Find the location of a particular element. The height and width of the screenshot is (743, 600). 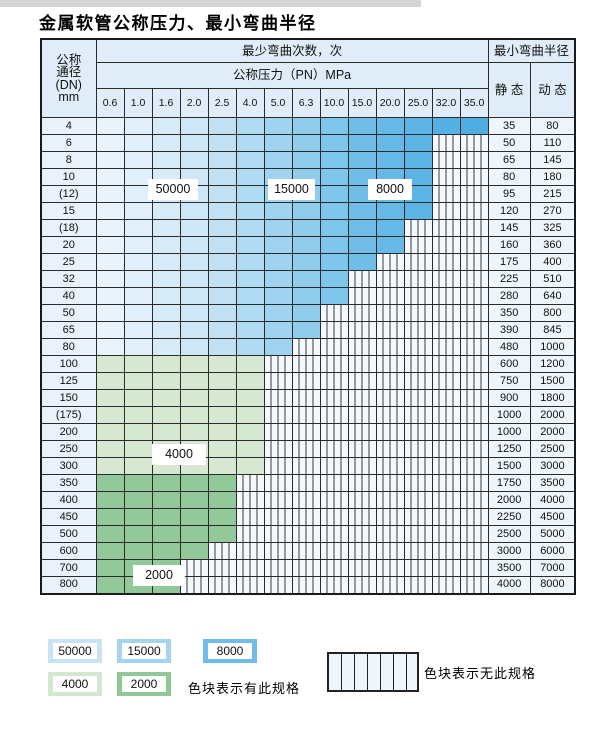

cell-dynamic: 6000 is located at coordinates (552, 551).